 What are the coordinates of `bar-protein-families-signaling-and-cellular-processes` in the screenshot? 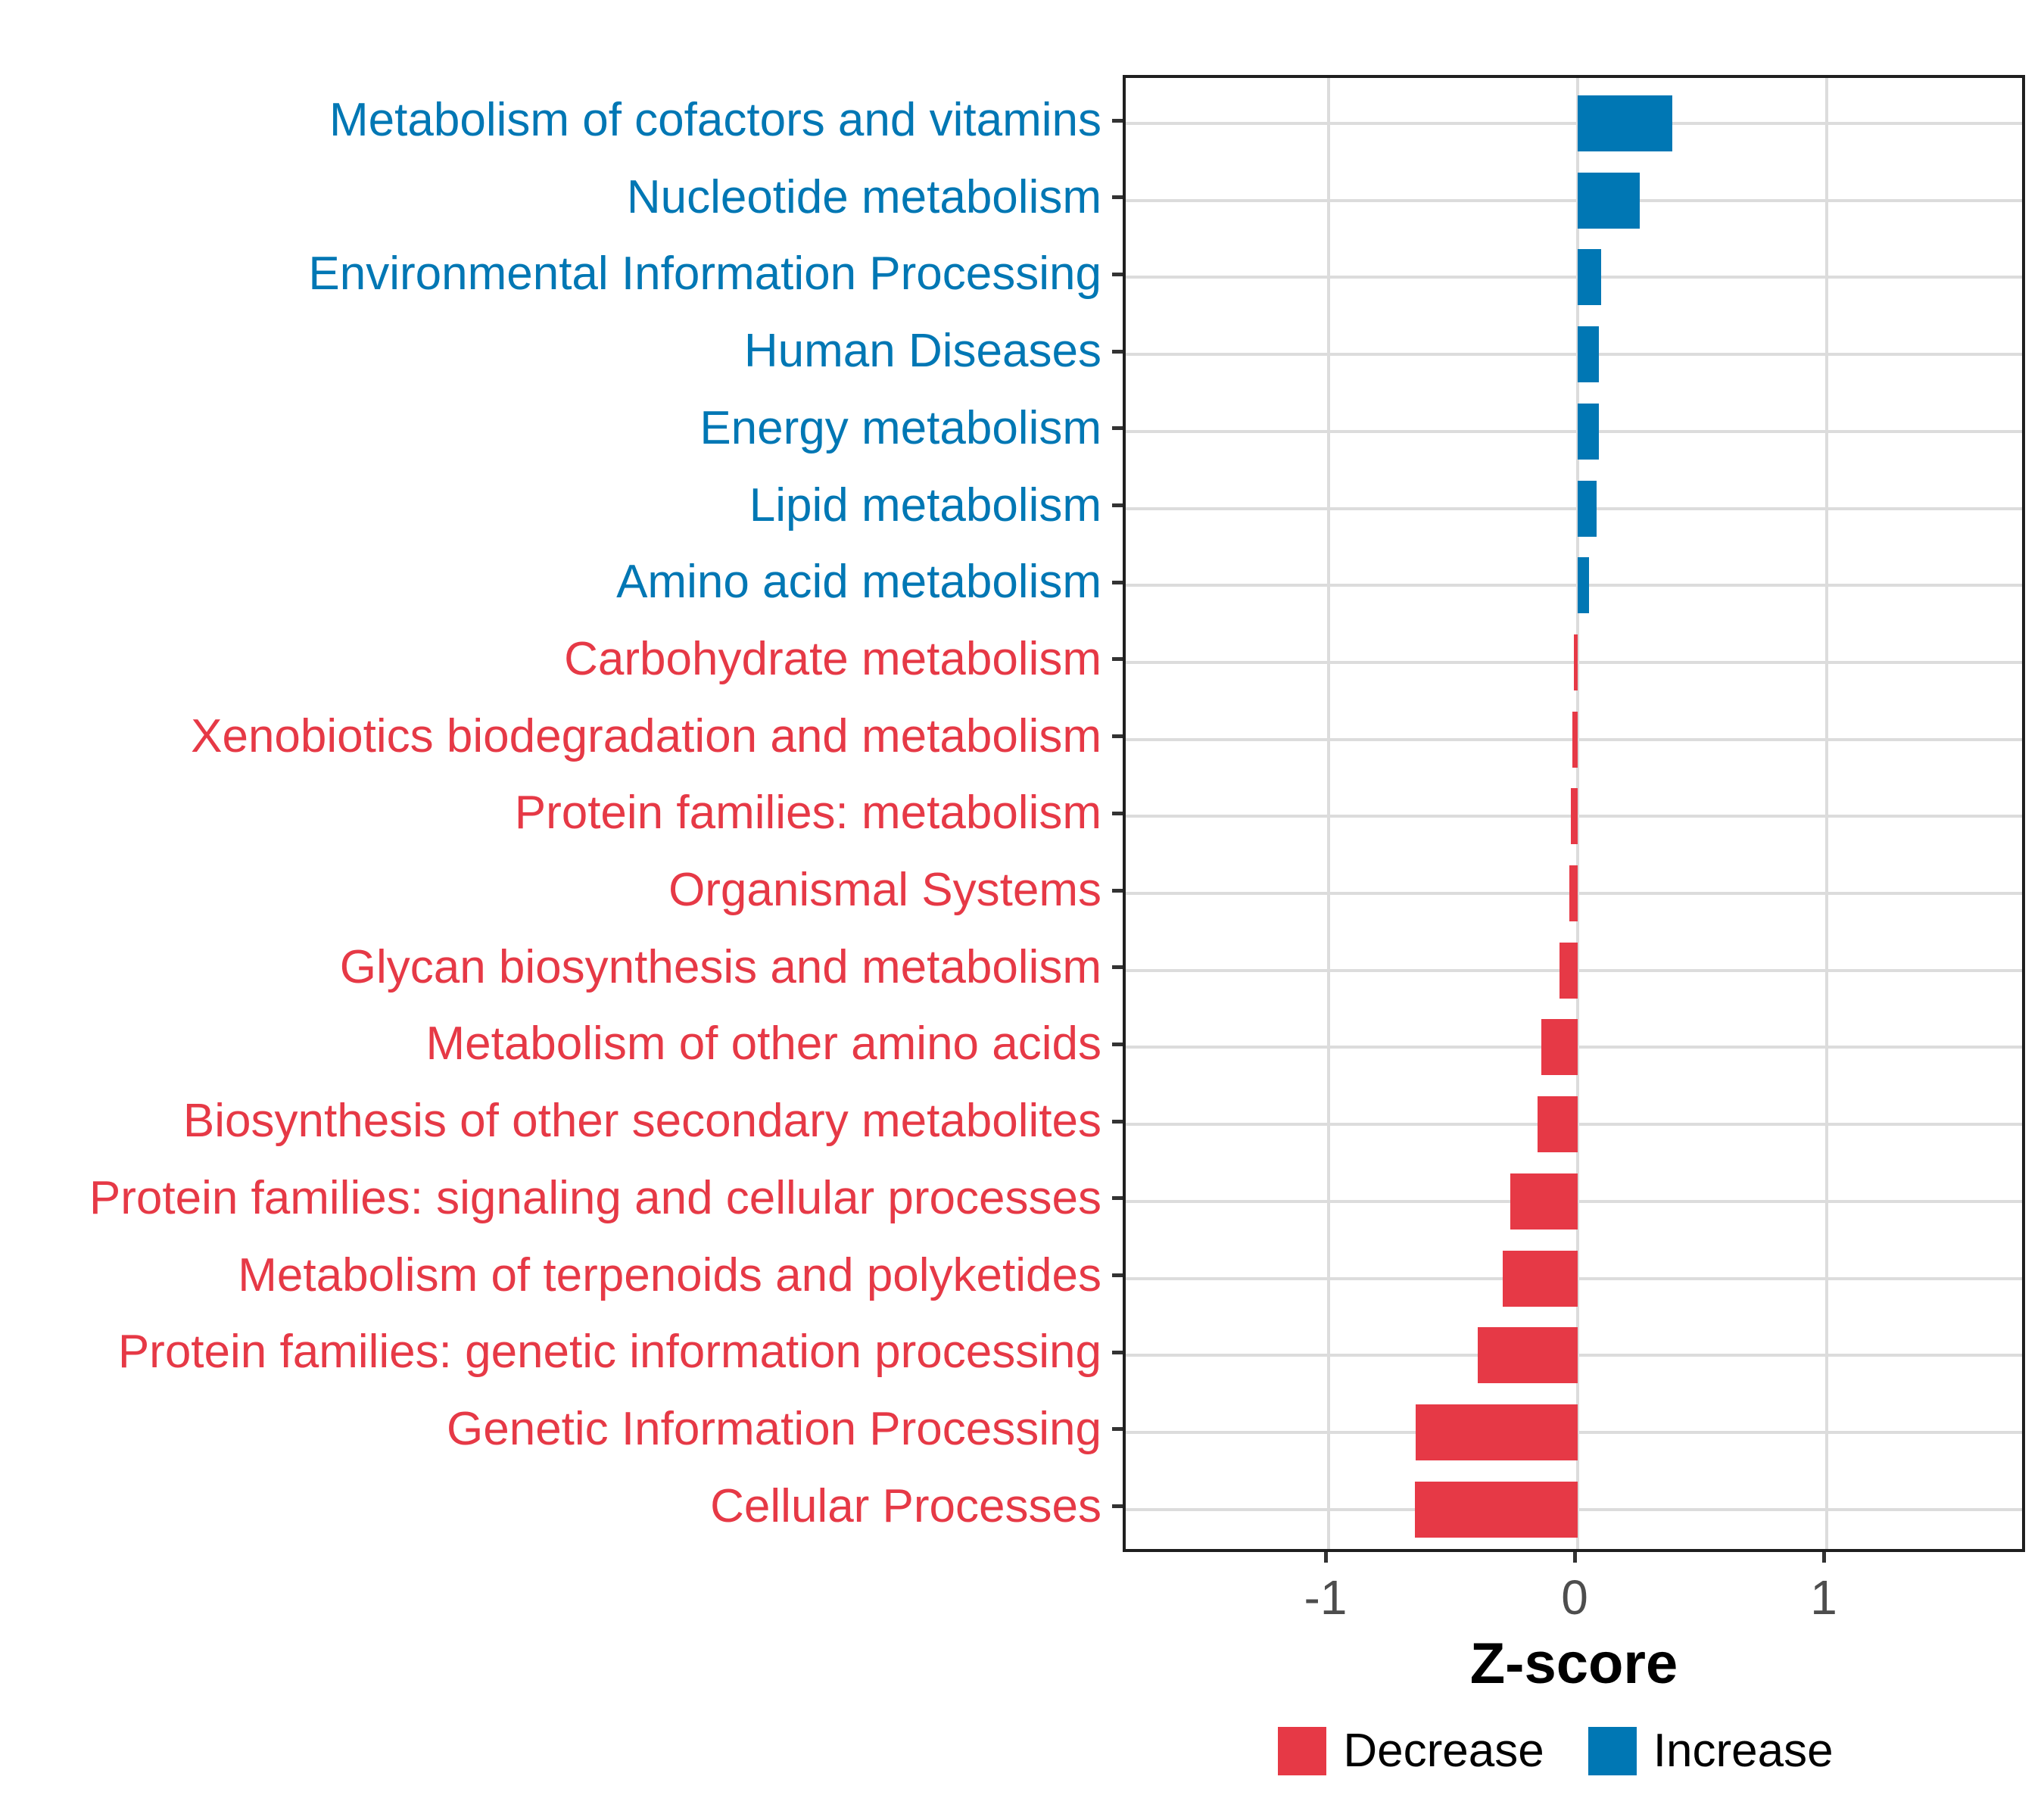 It's located at (1544, 1201).